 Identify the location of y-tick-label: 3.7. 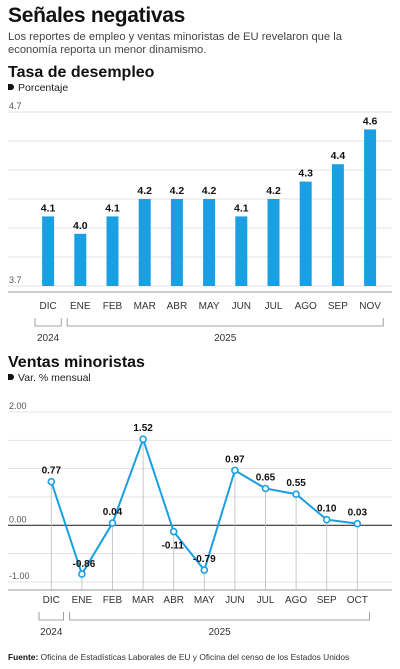
(15, 280).